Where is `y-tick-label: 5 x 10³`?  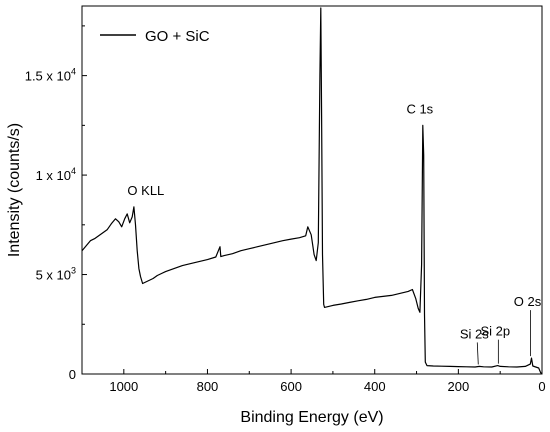
y-tick-label: 5 x 10³ is located at coordinates (56, 274).